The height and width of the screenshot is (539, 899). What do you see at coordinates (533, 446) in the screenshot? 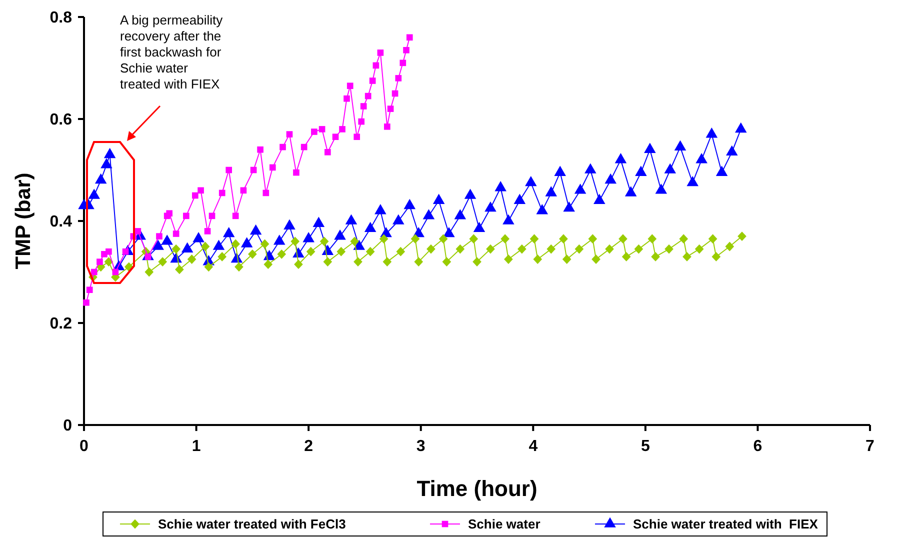
I see `x-tick-label: 4` at bounding box center [533, 446].